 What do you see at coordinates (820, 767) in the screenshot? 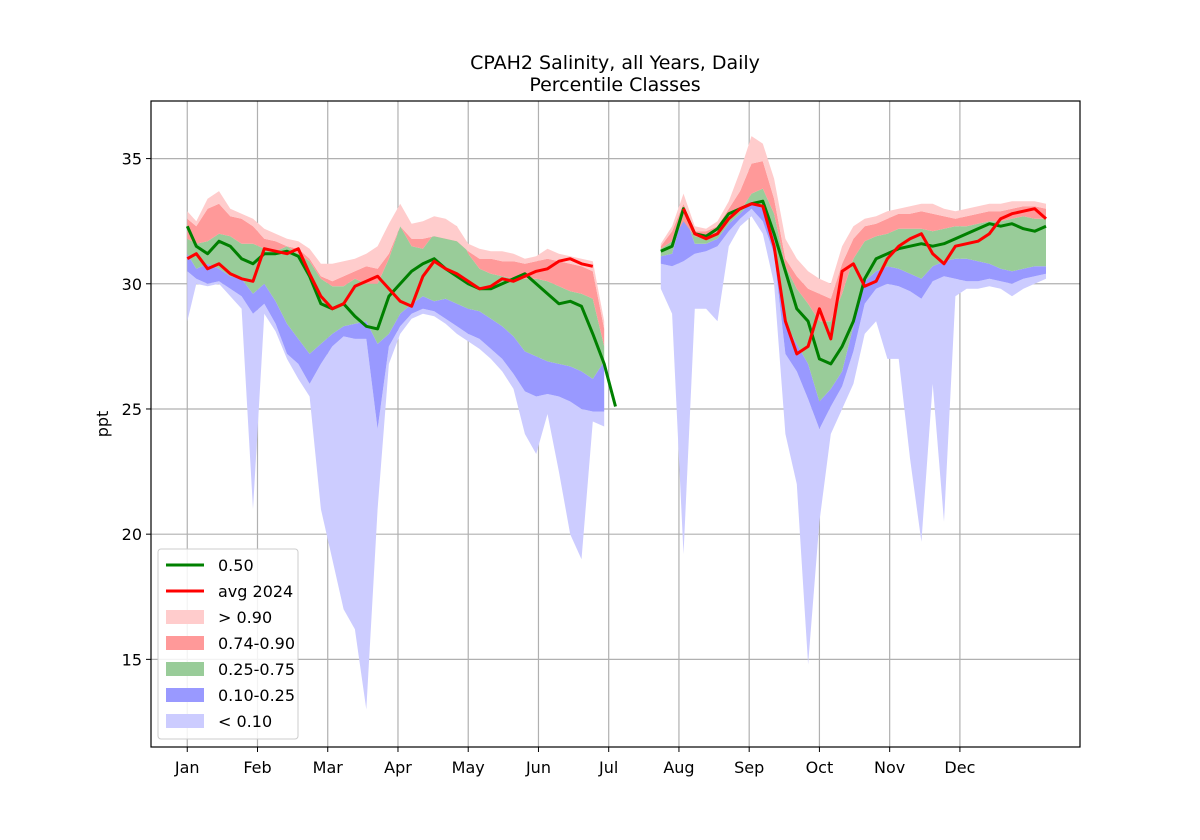
I see `x-tick-label-oct: Oct` at bounding box center [820, 767].